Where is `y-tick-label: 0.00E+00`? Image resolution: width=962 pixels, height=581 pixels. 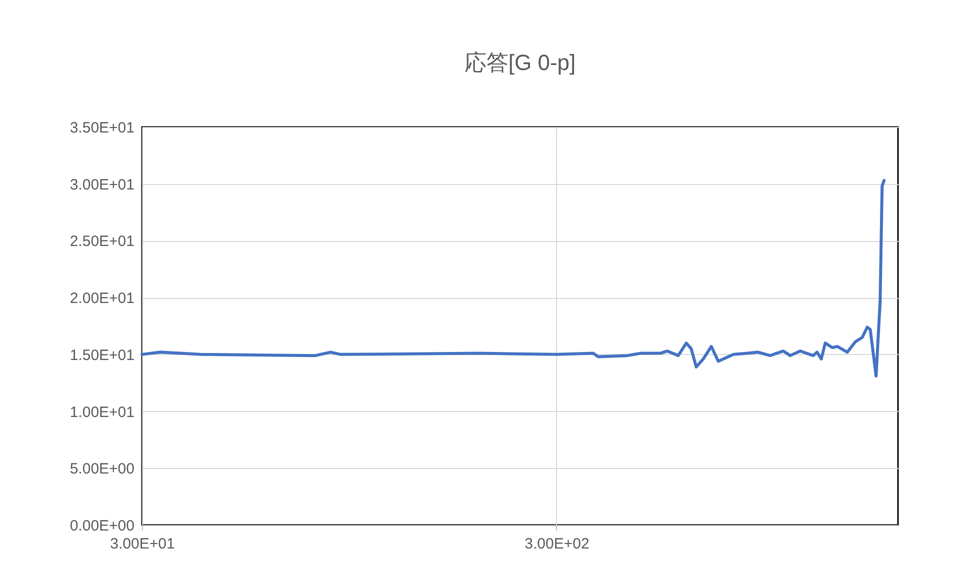
y-tick-label: 0.00E+00 is located at coordinates (102, 526).